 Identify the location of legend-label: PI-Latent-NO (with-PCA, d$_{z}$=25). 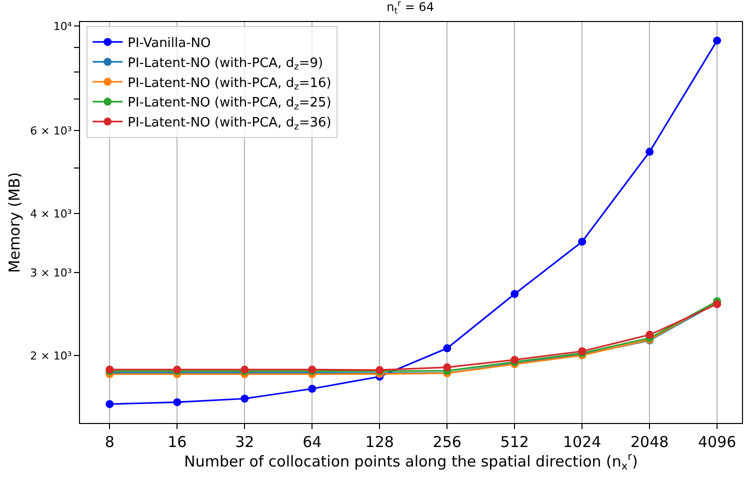
(230, 104).